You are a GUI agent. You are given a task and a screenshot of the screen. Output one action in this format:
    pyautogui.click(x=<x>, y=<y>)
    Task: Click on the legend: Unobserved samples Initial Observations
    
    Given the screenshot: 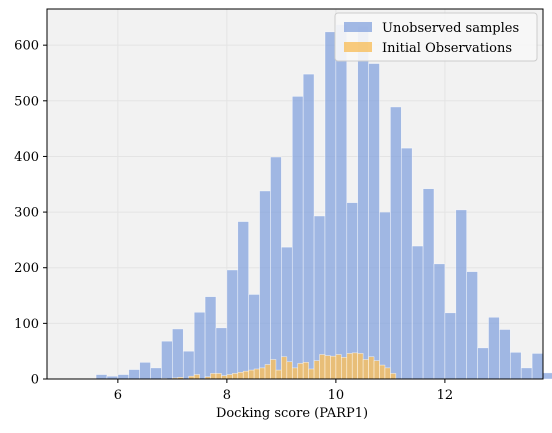 What is the action you would take?
    pyautogui.click(x=436, y=37)
    